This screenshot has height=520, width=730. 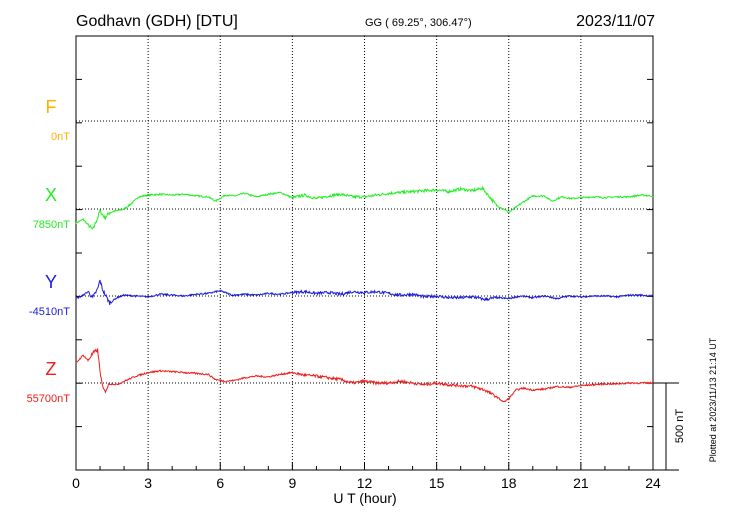 I want to click on x-tick-label: 6, so click(x=220, y=483).